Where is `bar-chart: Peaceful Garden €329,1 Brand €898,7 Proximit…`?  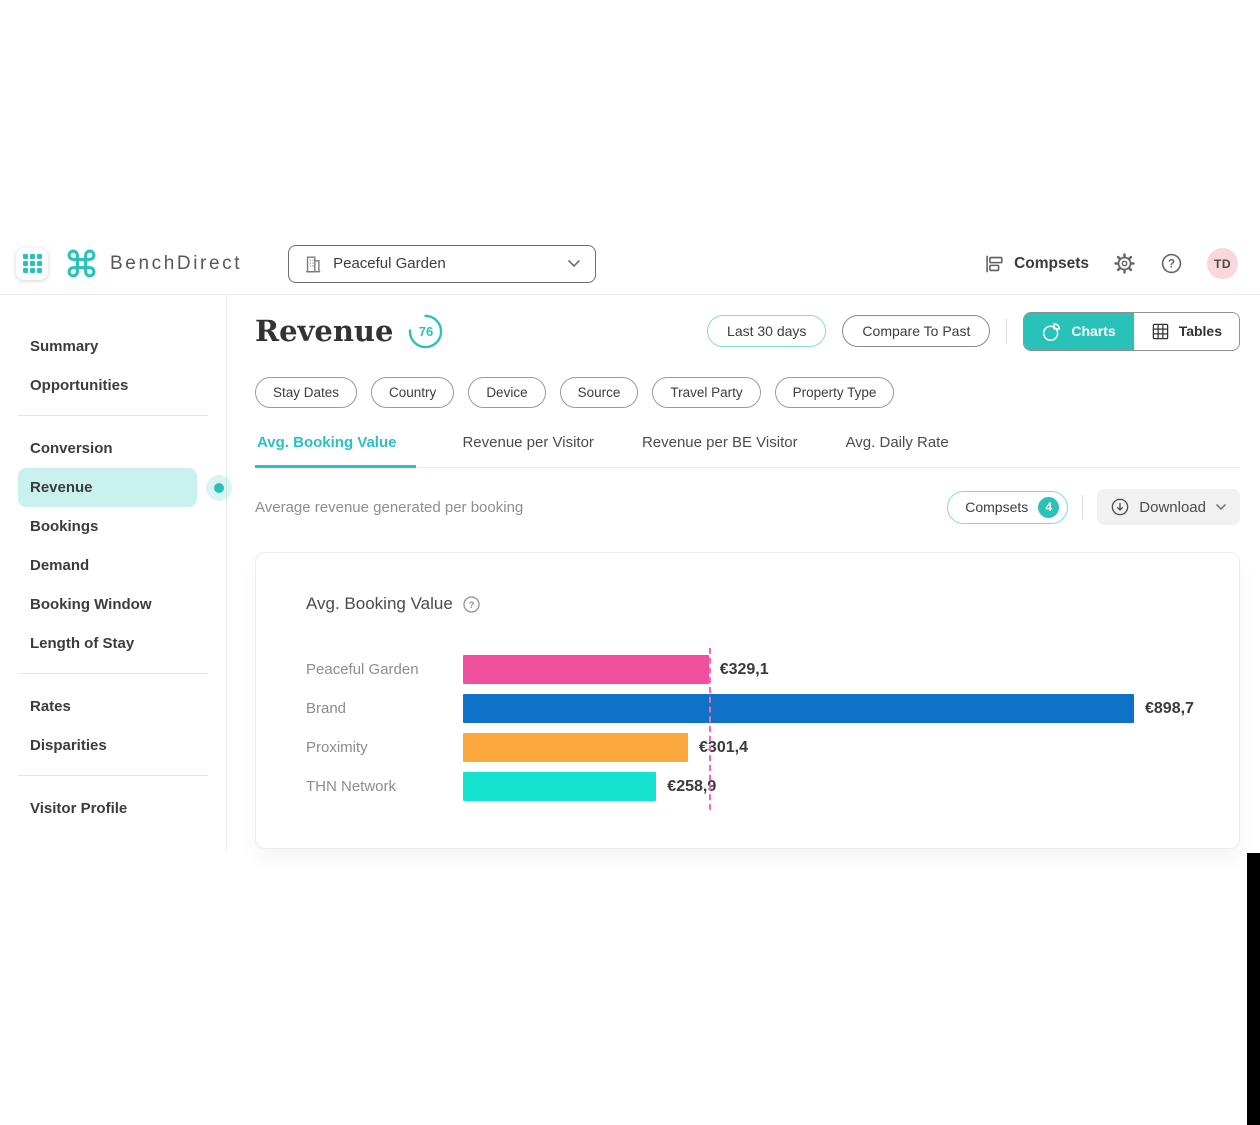 bar-chart: Peaceful Garden €329,1 Brand €898,7 Proximit… is located at coordinates (762, 729).